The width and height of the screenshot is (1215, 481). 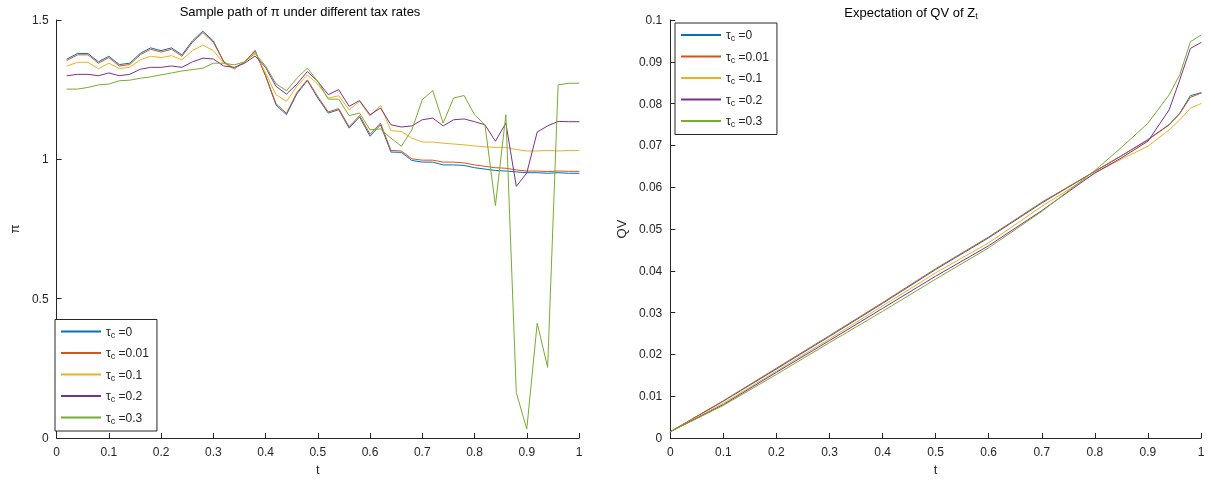 I want to click on y-axis-title: π, so click(x=14, y=229).